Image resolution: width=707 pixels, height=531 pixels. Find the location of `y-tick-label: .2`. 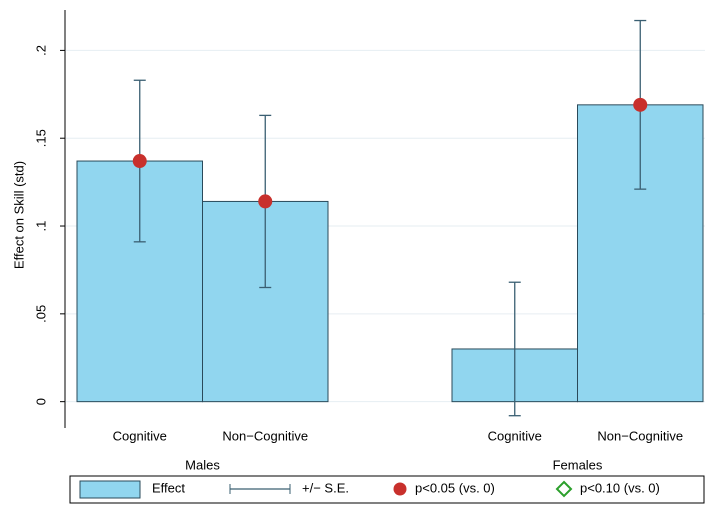

y-tick-label: .2 is located at coordinates (40, 50).